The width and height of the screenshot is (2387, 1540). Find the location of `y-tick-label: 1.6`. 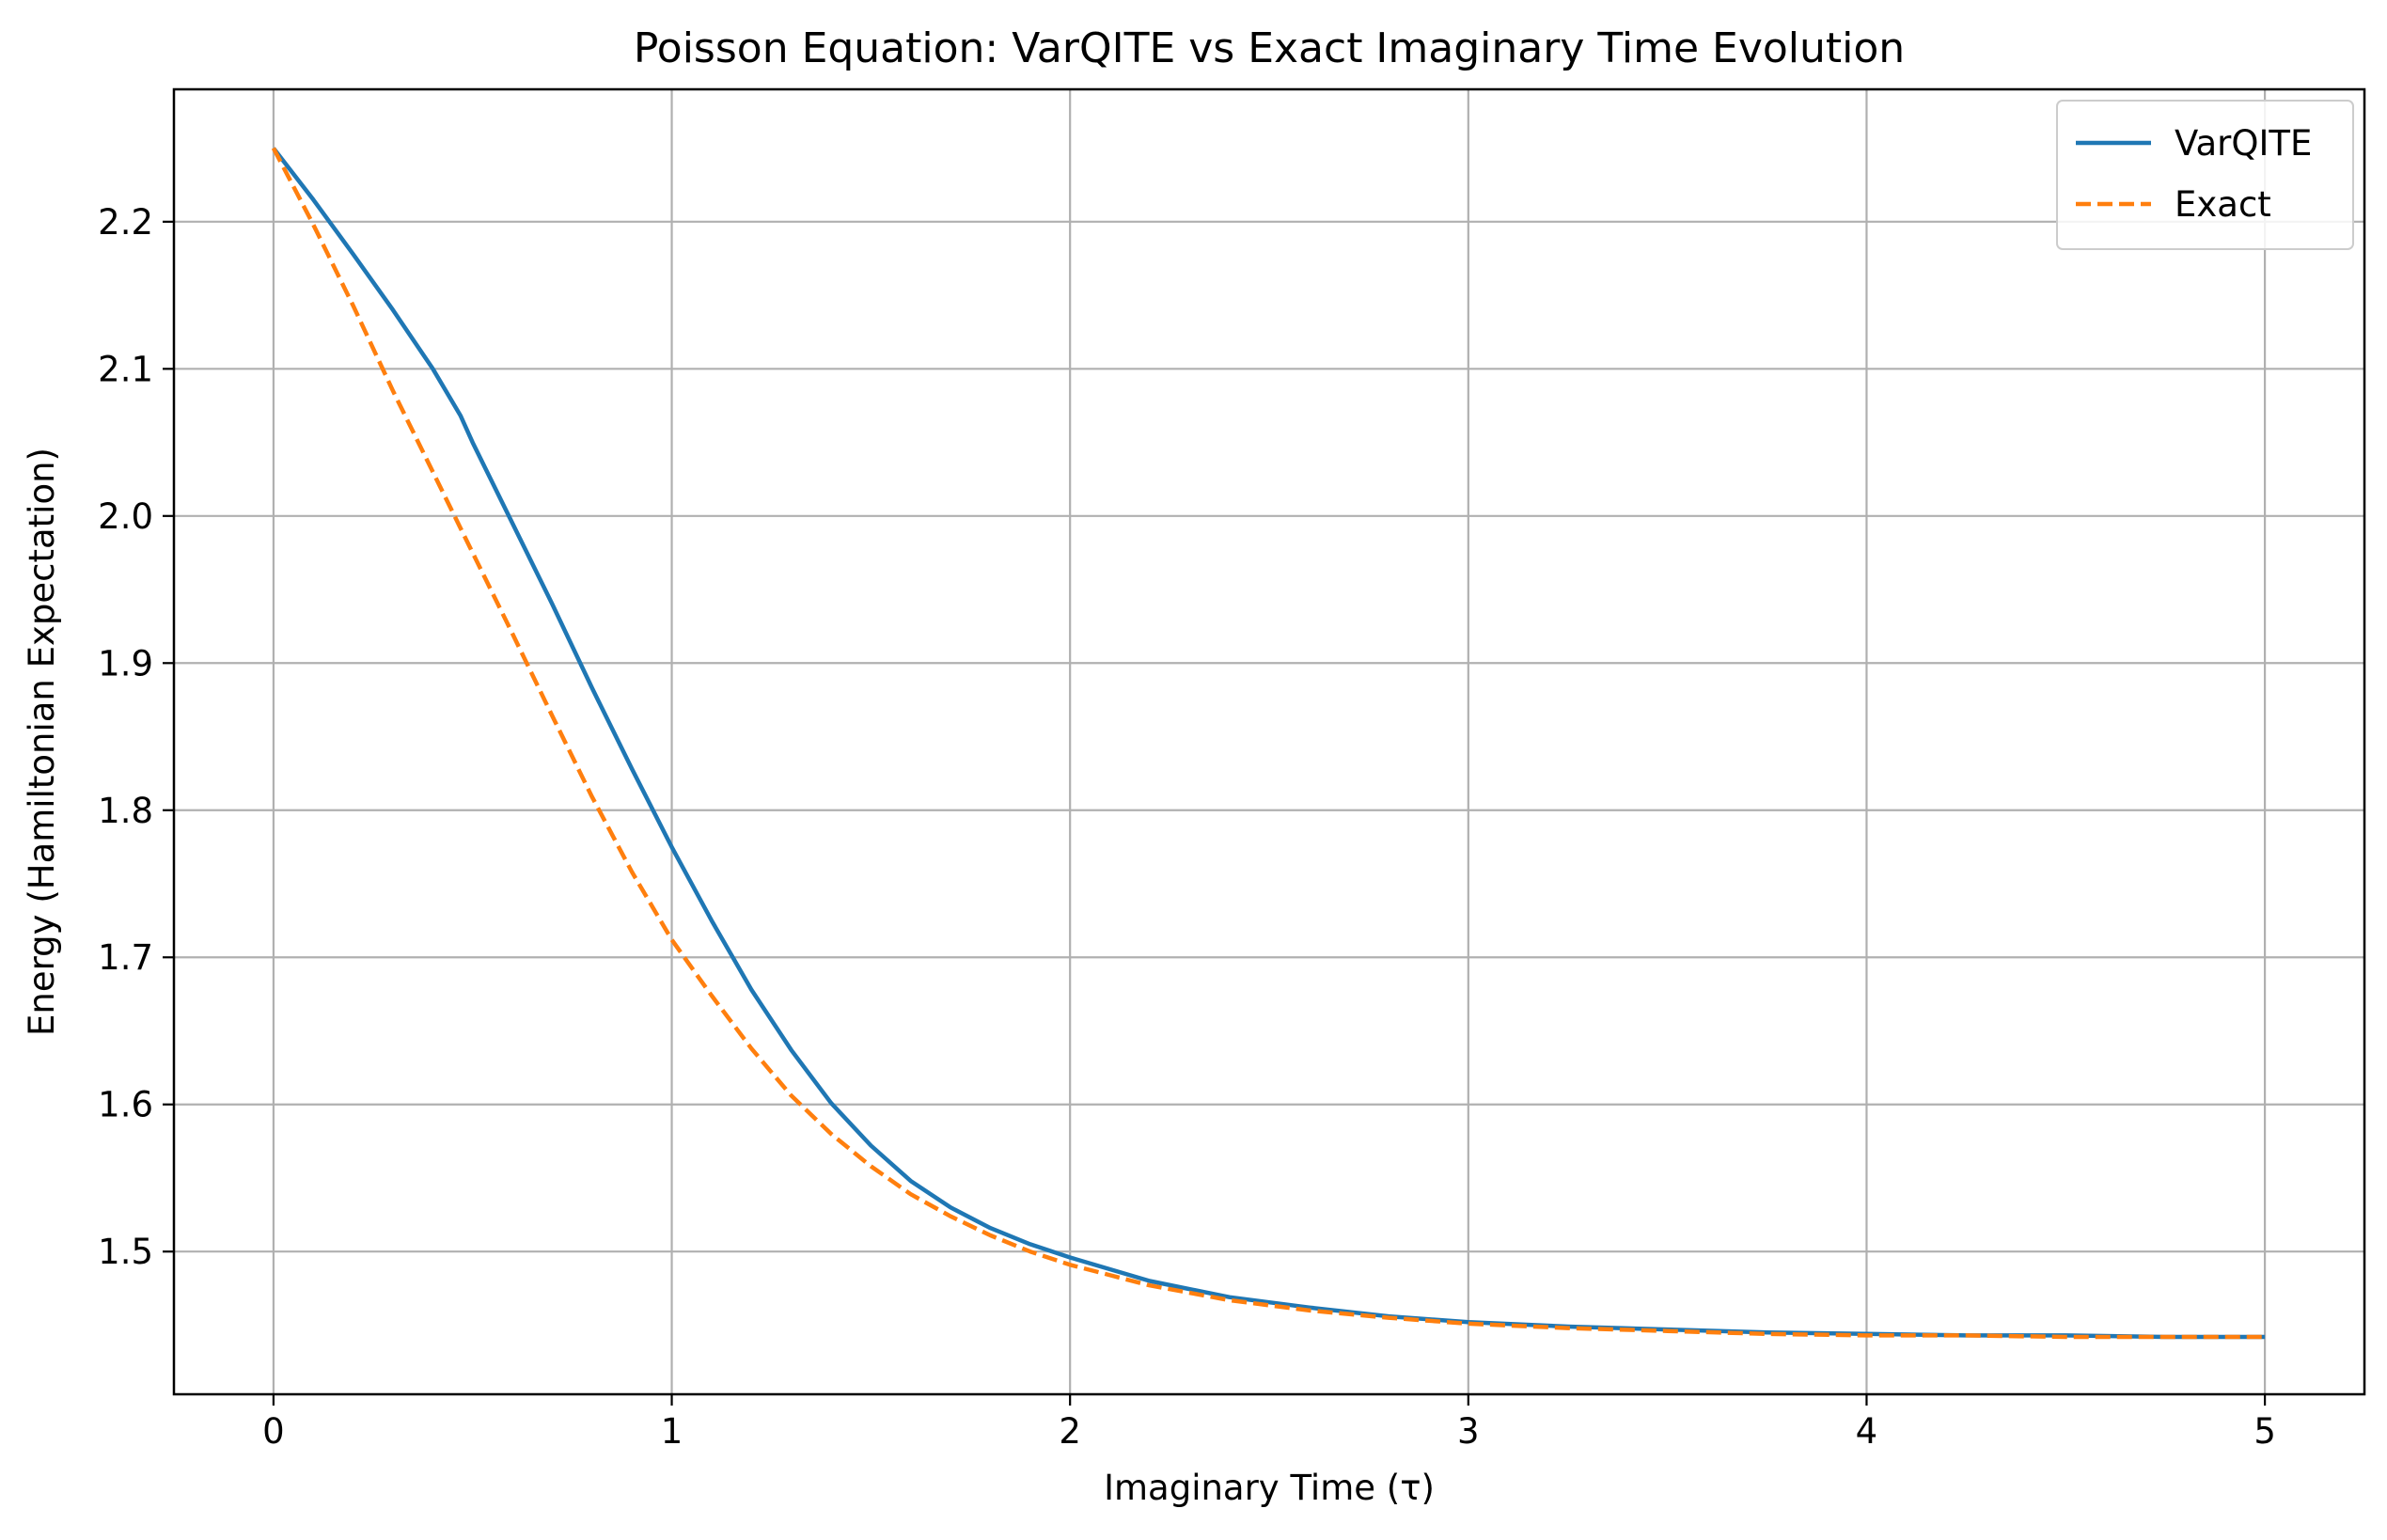

y-tick-label: 1.6 is located at coordinates (125, 1105).